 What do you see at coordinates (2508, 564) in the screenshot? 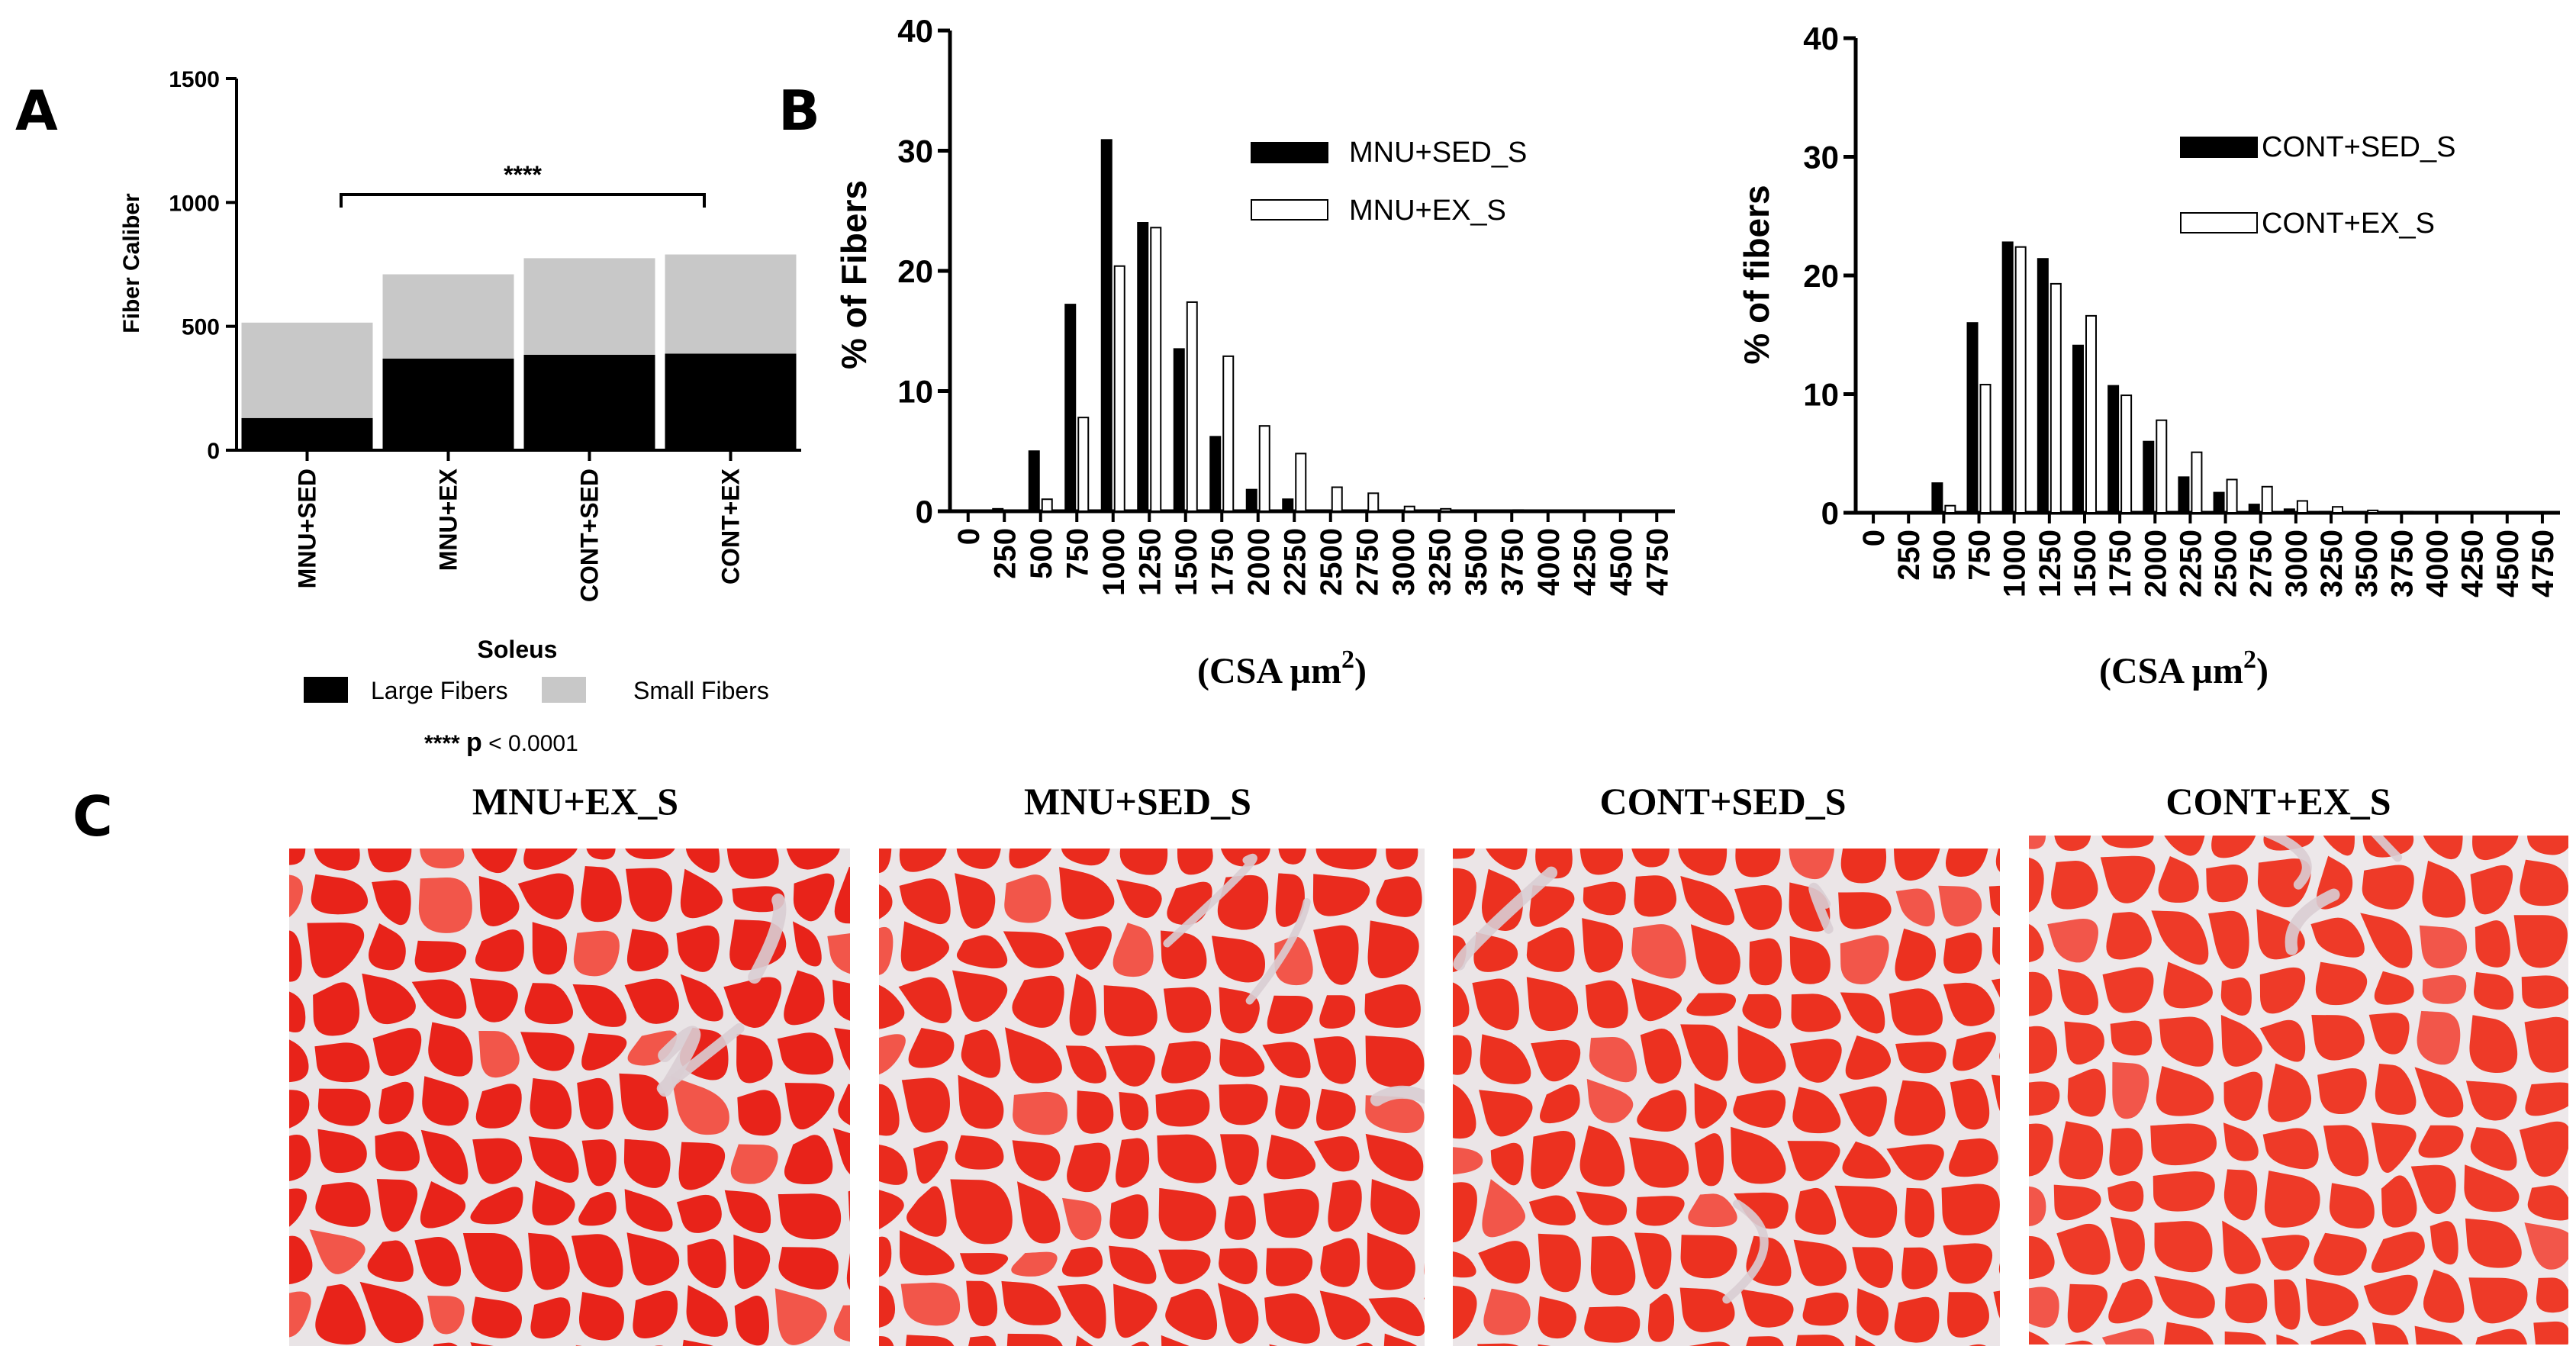
I see `x-tick-label: 4500` at bounding box center [2508, 564].